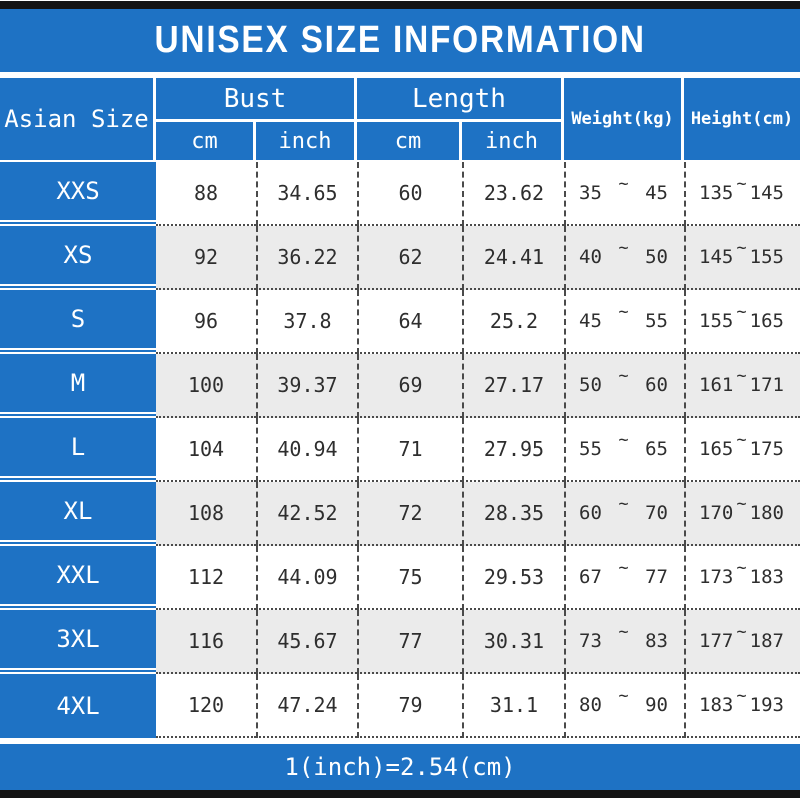 The height and width of the screenshot is (800, 800). Describe the element at coordinates (78, 322) in the screenshot. I see `size-cell: S` at that location.